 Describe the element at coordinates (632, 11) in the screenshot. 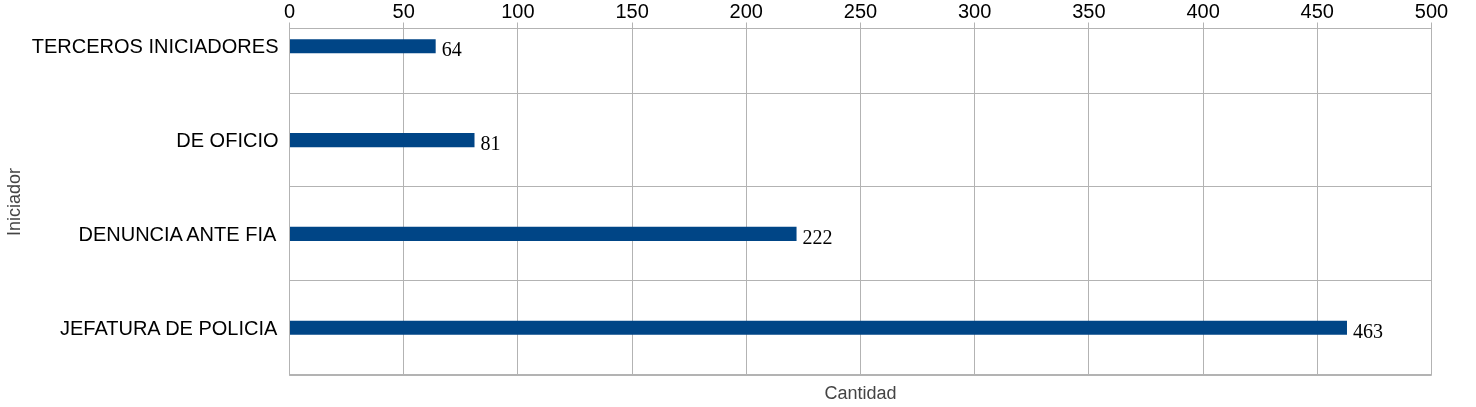

I see `x-tick-label: 150` at that location.